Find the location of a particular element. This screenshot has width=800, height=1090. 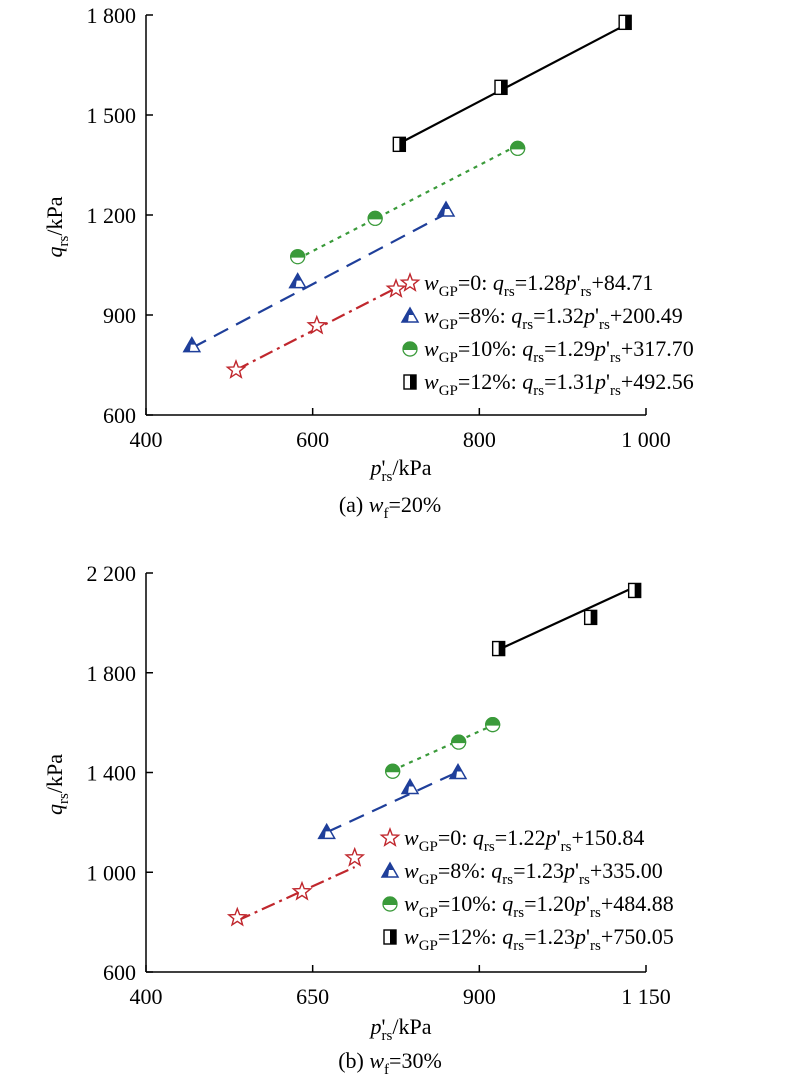

legend-label: wGP=0: qrs=1.22p'rs+150.84 is located at coordinates (524, 840).